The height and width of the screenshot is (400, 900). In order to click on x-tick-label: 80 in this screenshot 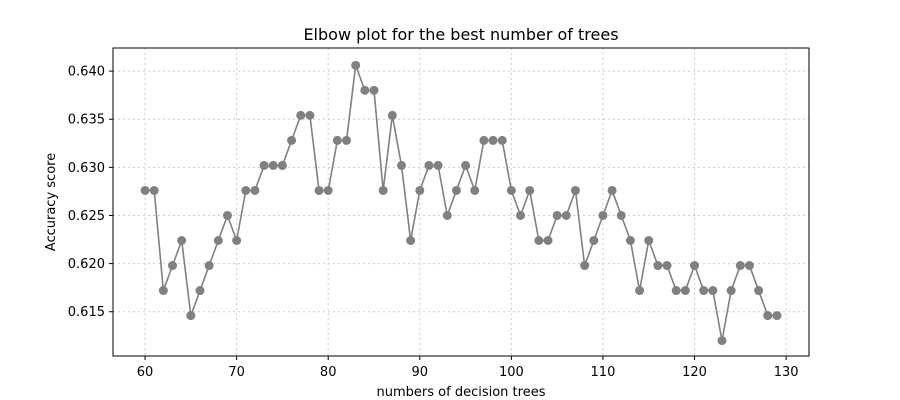, I will do `click(328, 372)`.